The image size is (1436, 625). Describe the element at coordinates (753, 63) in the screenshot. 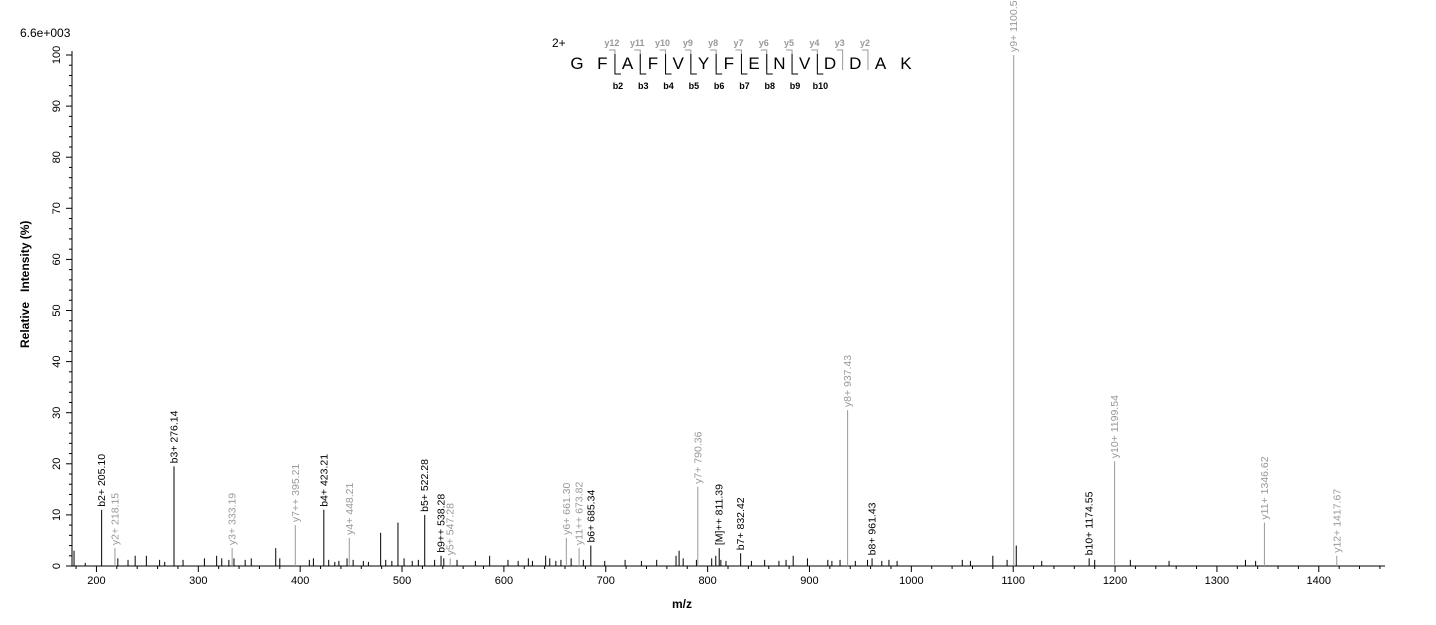

I see `residue: E` at that location.